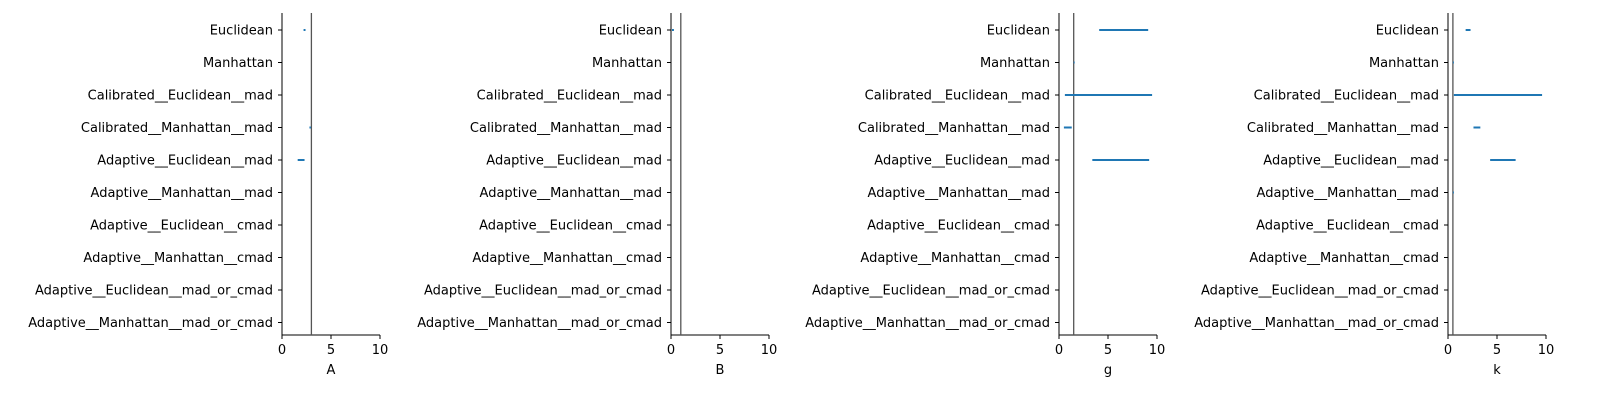 The image size is (1600, 400). Describe the element at coordinates (1497, 370) in the screenshot. I see `x-axis-label: k` at that location.